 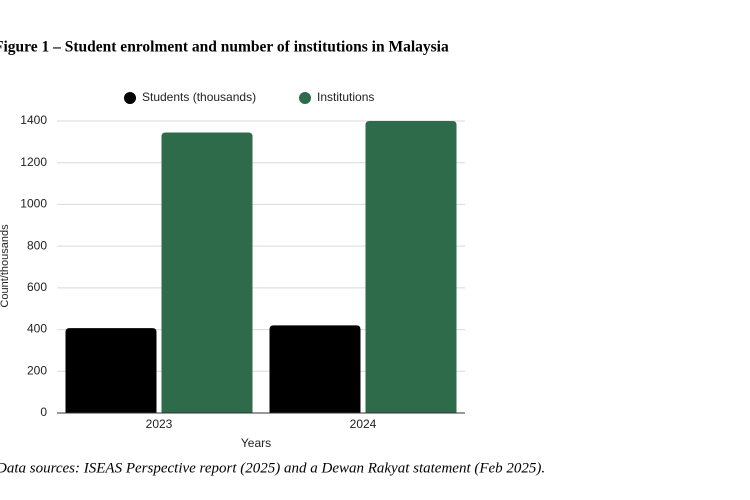 What do you see at coordinates (37, 370) in the screenshot?
I see `y-tick-label: 200` at bounding box center [37, 370].